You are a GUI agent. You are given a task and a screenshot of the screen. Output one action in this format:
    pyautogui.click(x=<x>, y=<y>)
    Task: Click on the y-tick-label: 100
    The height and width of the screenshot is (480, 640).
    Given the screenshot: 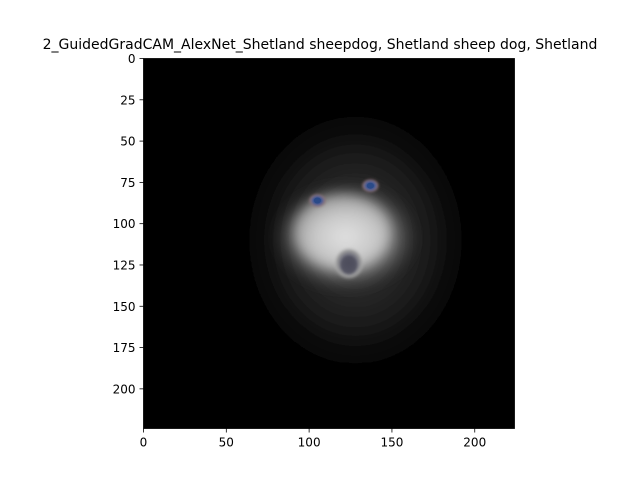 What is the action you would take?
    pyautogui.click(x=124, y=224)
    